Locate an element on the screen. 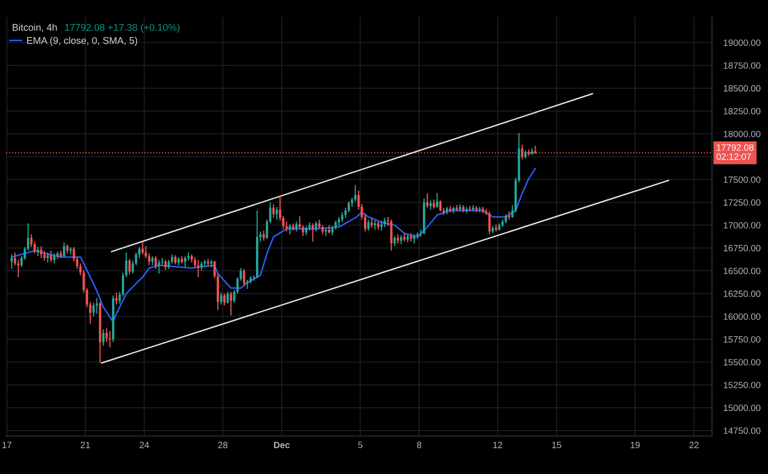  x-tick-label: 15 is located at coordinates (557, 445).